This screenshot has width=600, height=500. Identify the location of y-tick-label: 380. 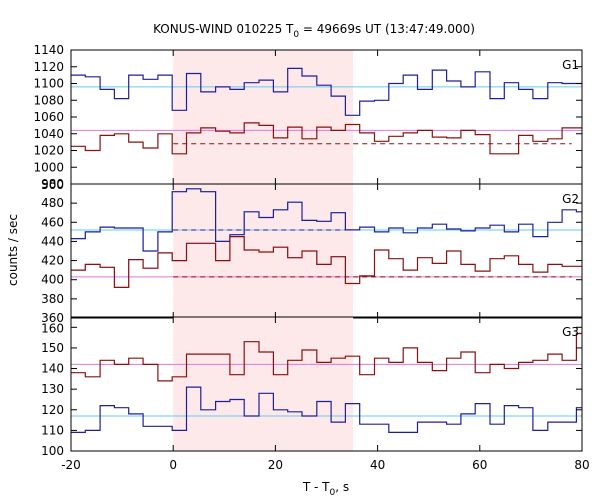
(52, 299).